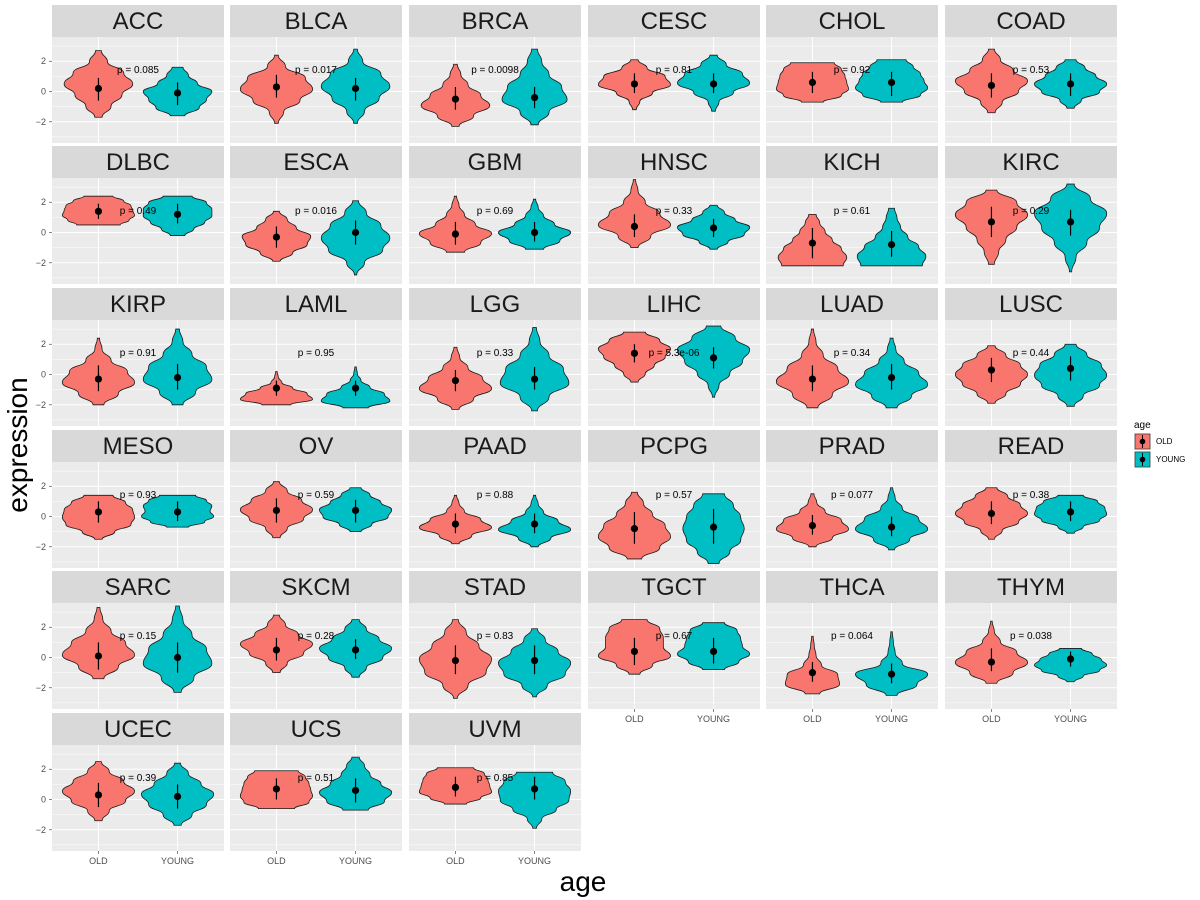 Image resolution: width=1200 pixels, height=900 pixels. I want to click on strip-label-laml: LAML, so click(316, 304).